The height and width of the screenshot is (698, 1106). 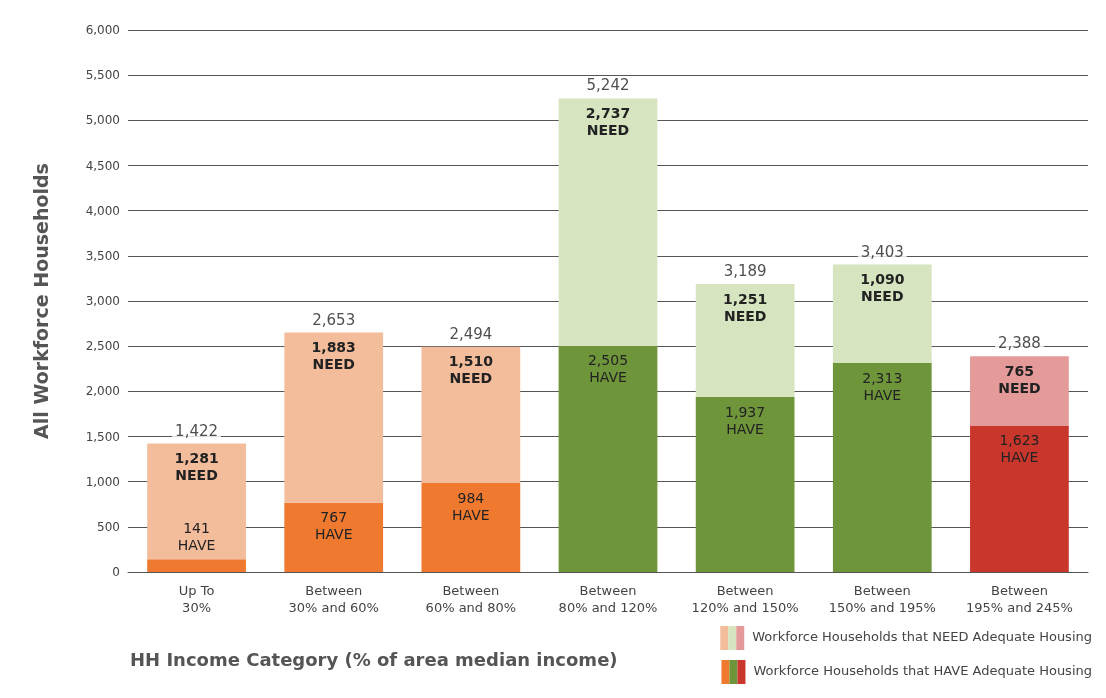 I want to click on data-label: 2,505 HAVE, so click(x=608, y=369).